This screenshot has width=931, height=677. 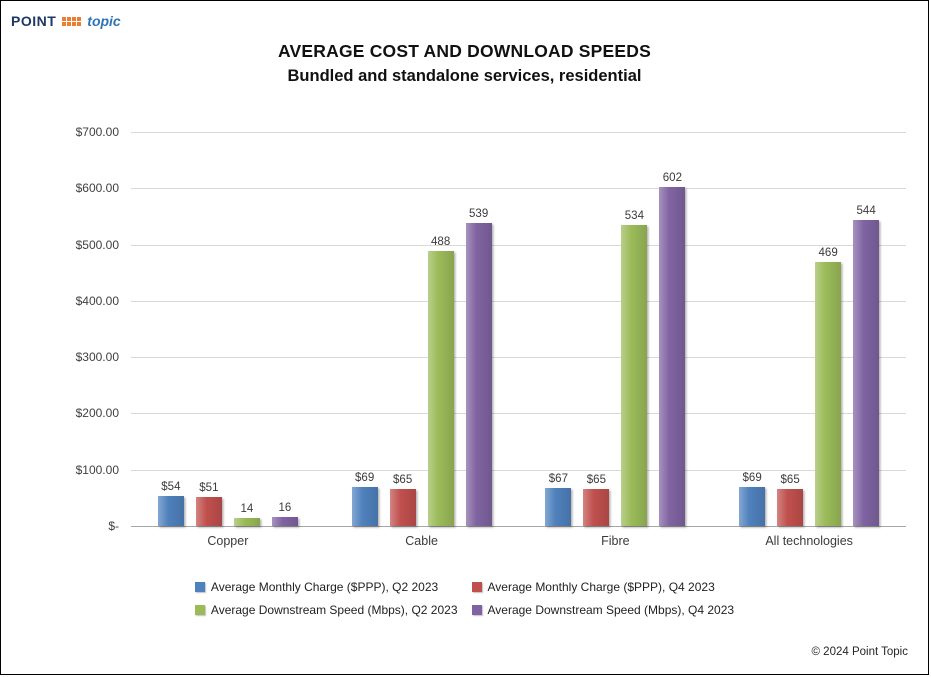 I want to click on y-tick-label: $100.00, so click(x=97, y=469).